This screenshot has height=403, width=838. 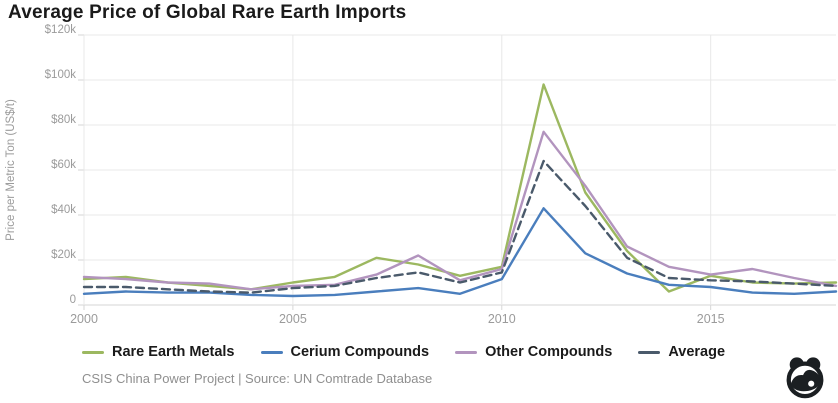 What do you see at coordinates (11, 170) in the screenshot?
I see `y-axis-title: Price per Metric Ton (US$/t)` at bounding box center [11, 170].